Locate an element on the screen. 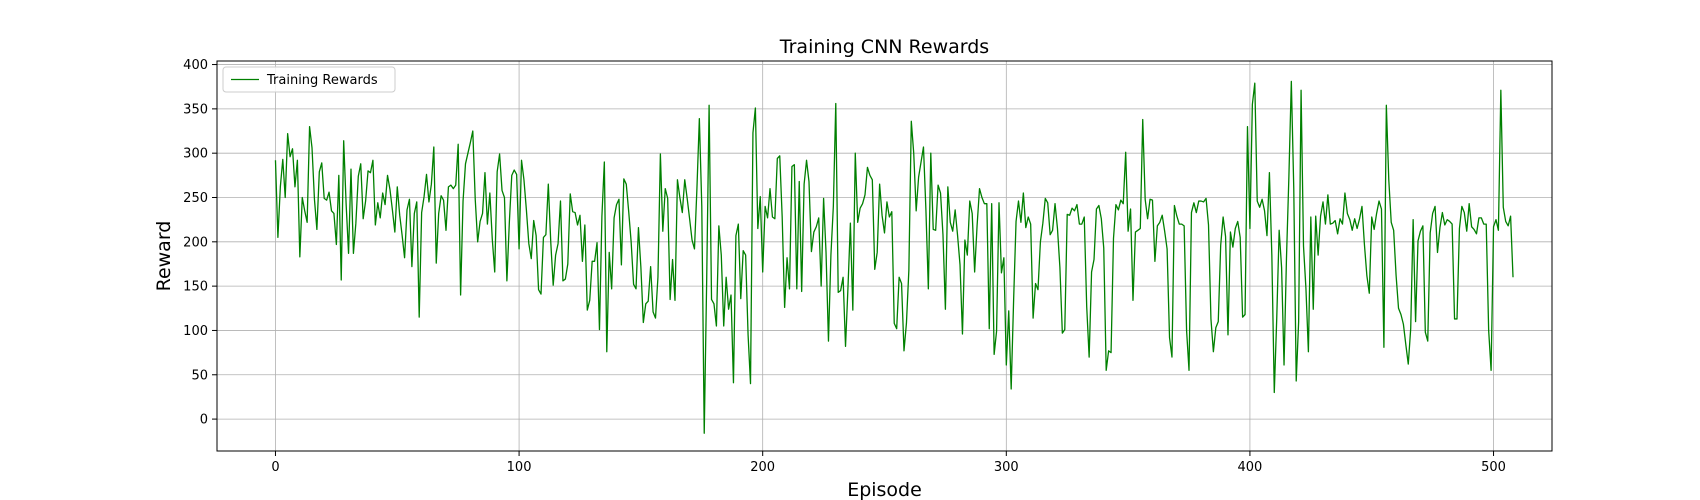  x-tick-label: 300 is located at coordinates (1006, 467).